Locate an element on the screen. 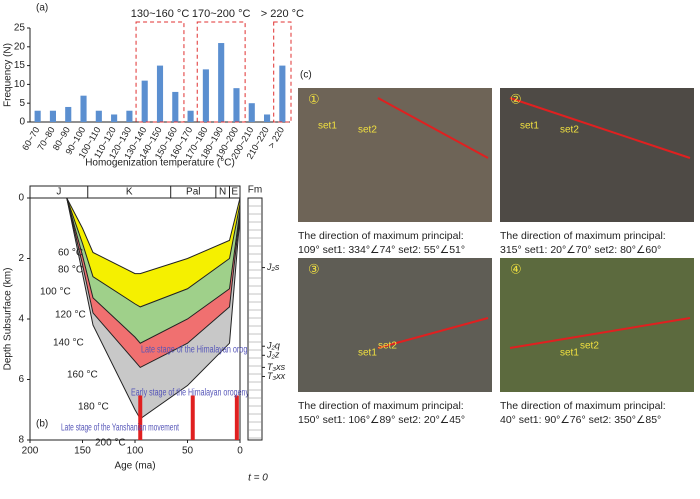  annotation: 130~160 °C is located at coordinates (160, 14).